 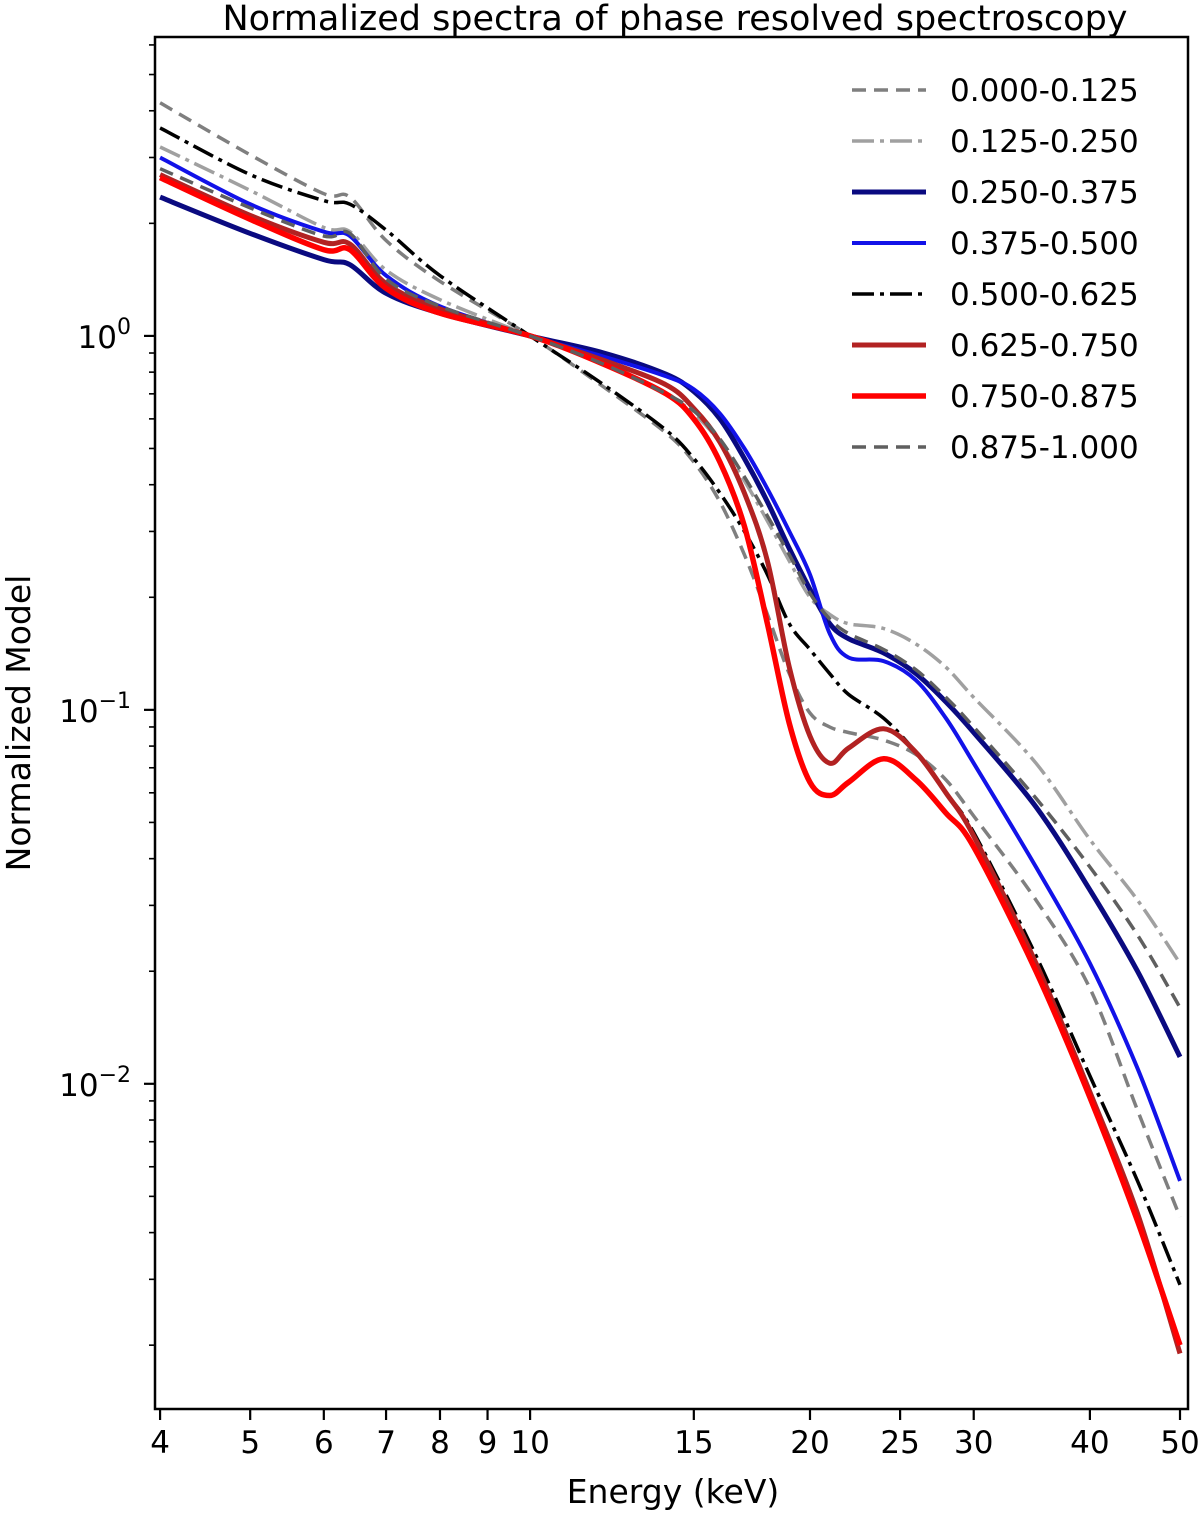 I want to click on legend-label-2: 0.250-0.375, so click(x=1044, y=193).